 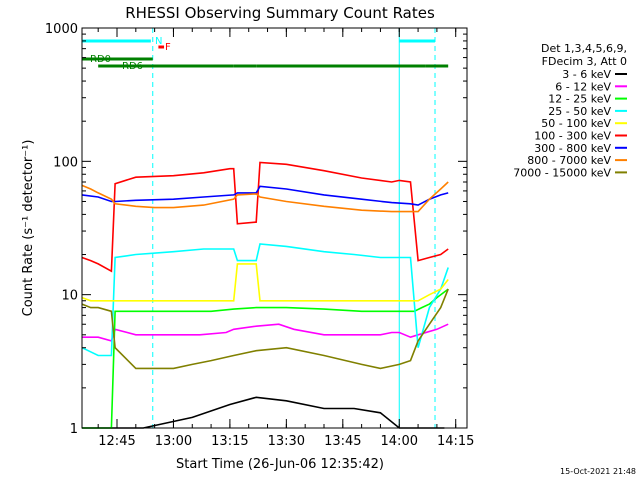 What do you see at coordinates (173, 441) in the screenshot?
I see `x-tick-label: 13:00` at bounding box center [173, 441].